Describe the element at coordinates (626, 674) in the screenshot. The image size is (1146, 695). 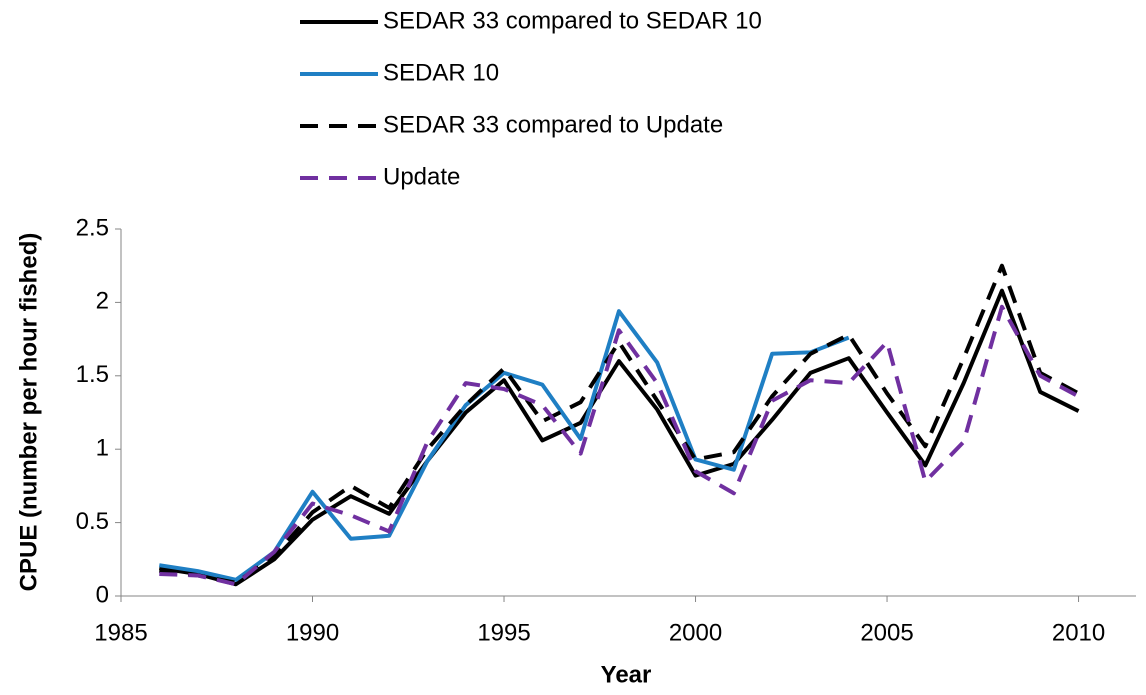
I see `x-axis-title: Year` at that location.